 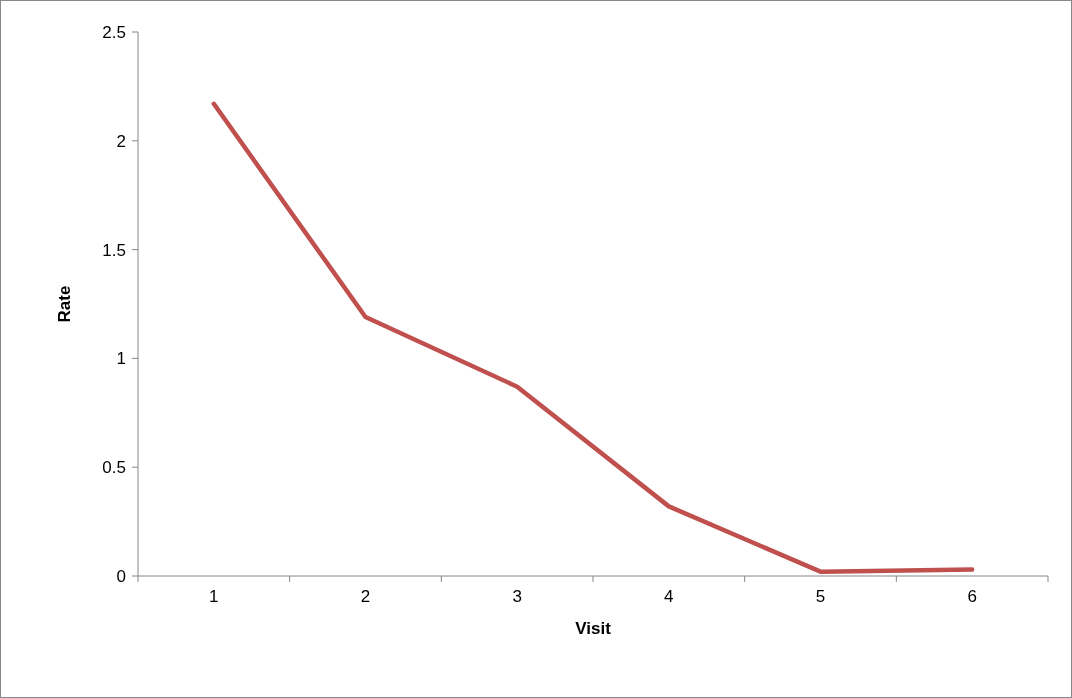 I want to click on y-tick-label: 1, so click(x=121, y=359).